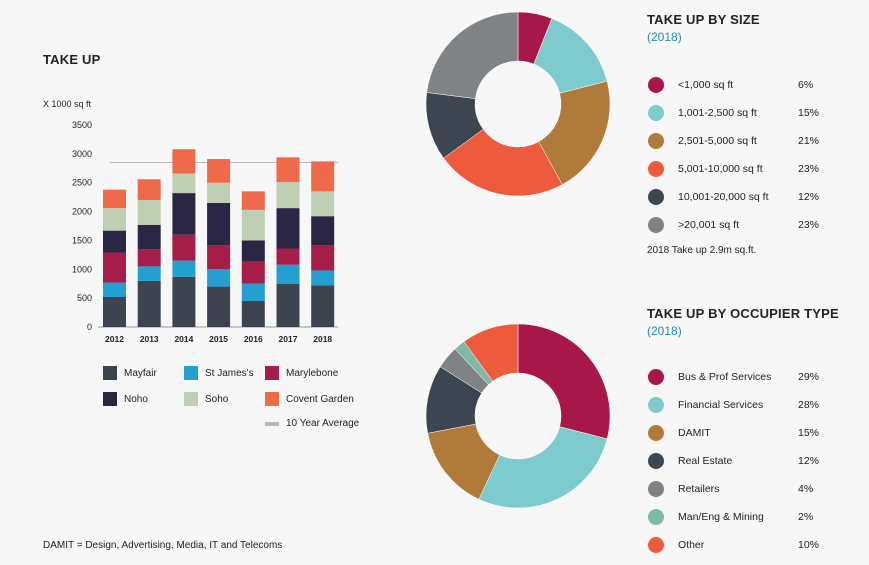 This screenshot has height=565, width=869. What do you see at coordinates (703, 19) in the screenshot?
I see `size-chart-title: TAKE UP BY SIZE` at bounding box center [703, 19].